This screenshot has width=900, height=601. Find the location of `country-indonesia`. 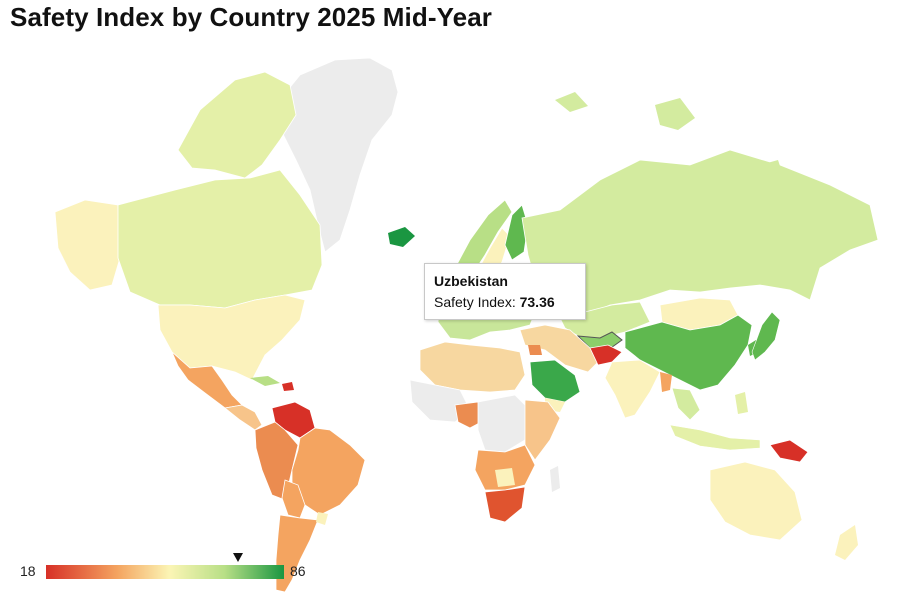

country-indonesia is located at coordinates (715, 437).